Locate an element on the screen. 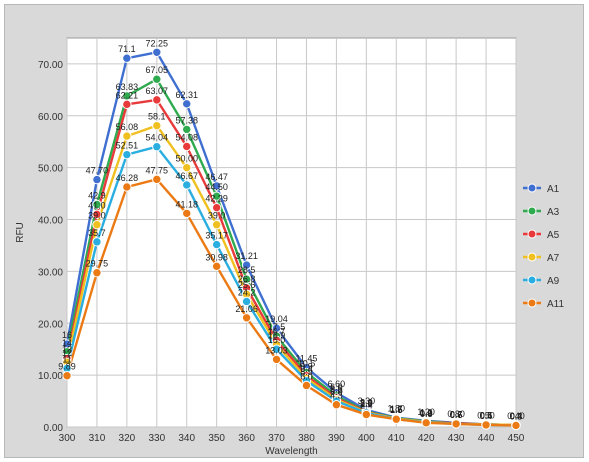  data-label: 11.45 is located at coordinates (307, 359).